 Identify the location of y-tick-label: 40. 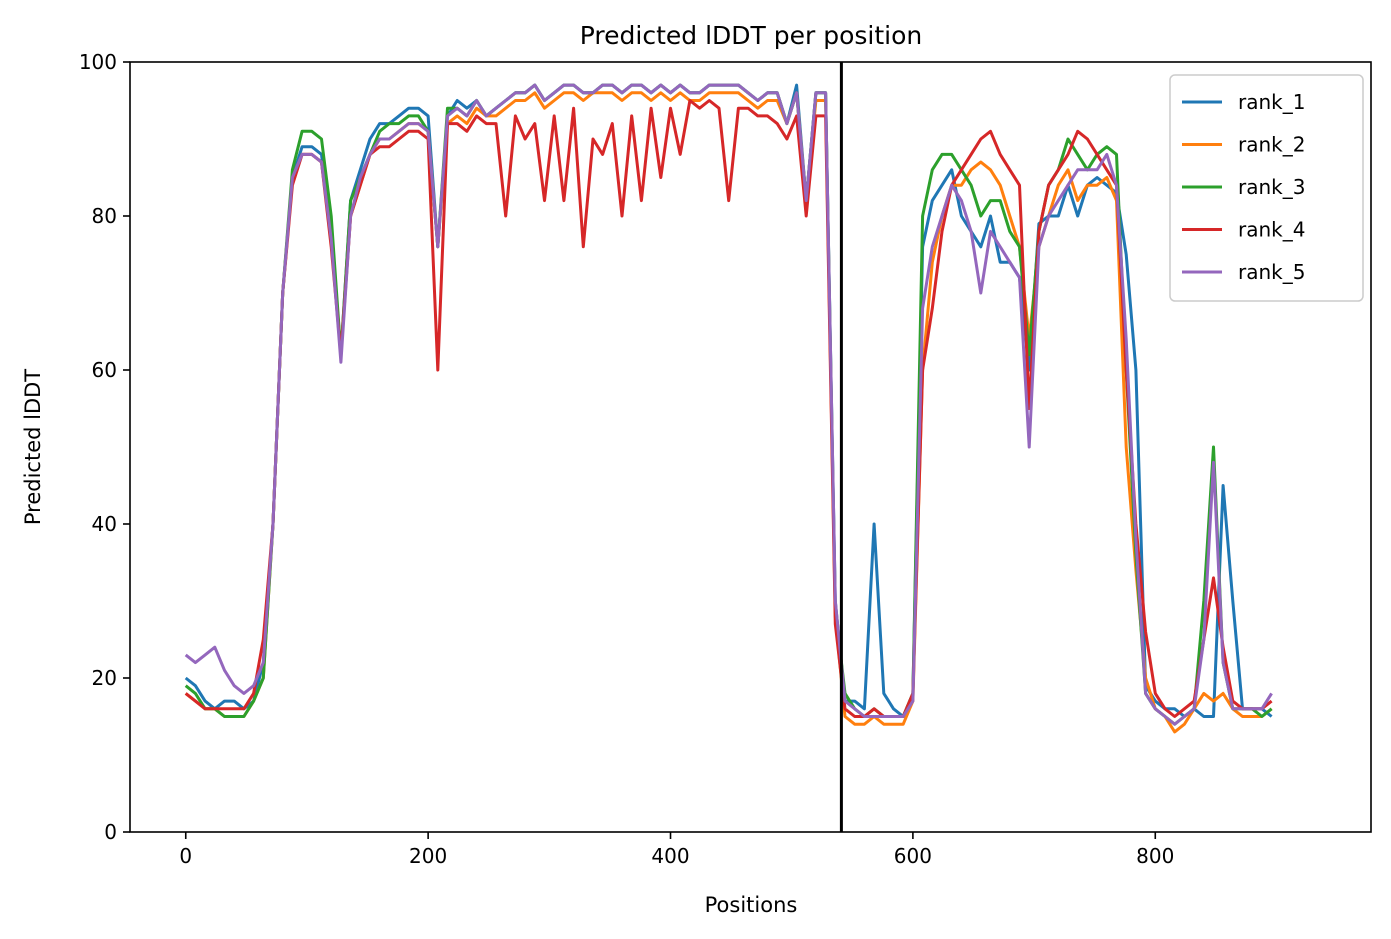
(104, 524).